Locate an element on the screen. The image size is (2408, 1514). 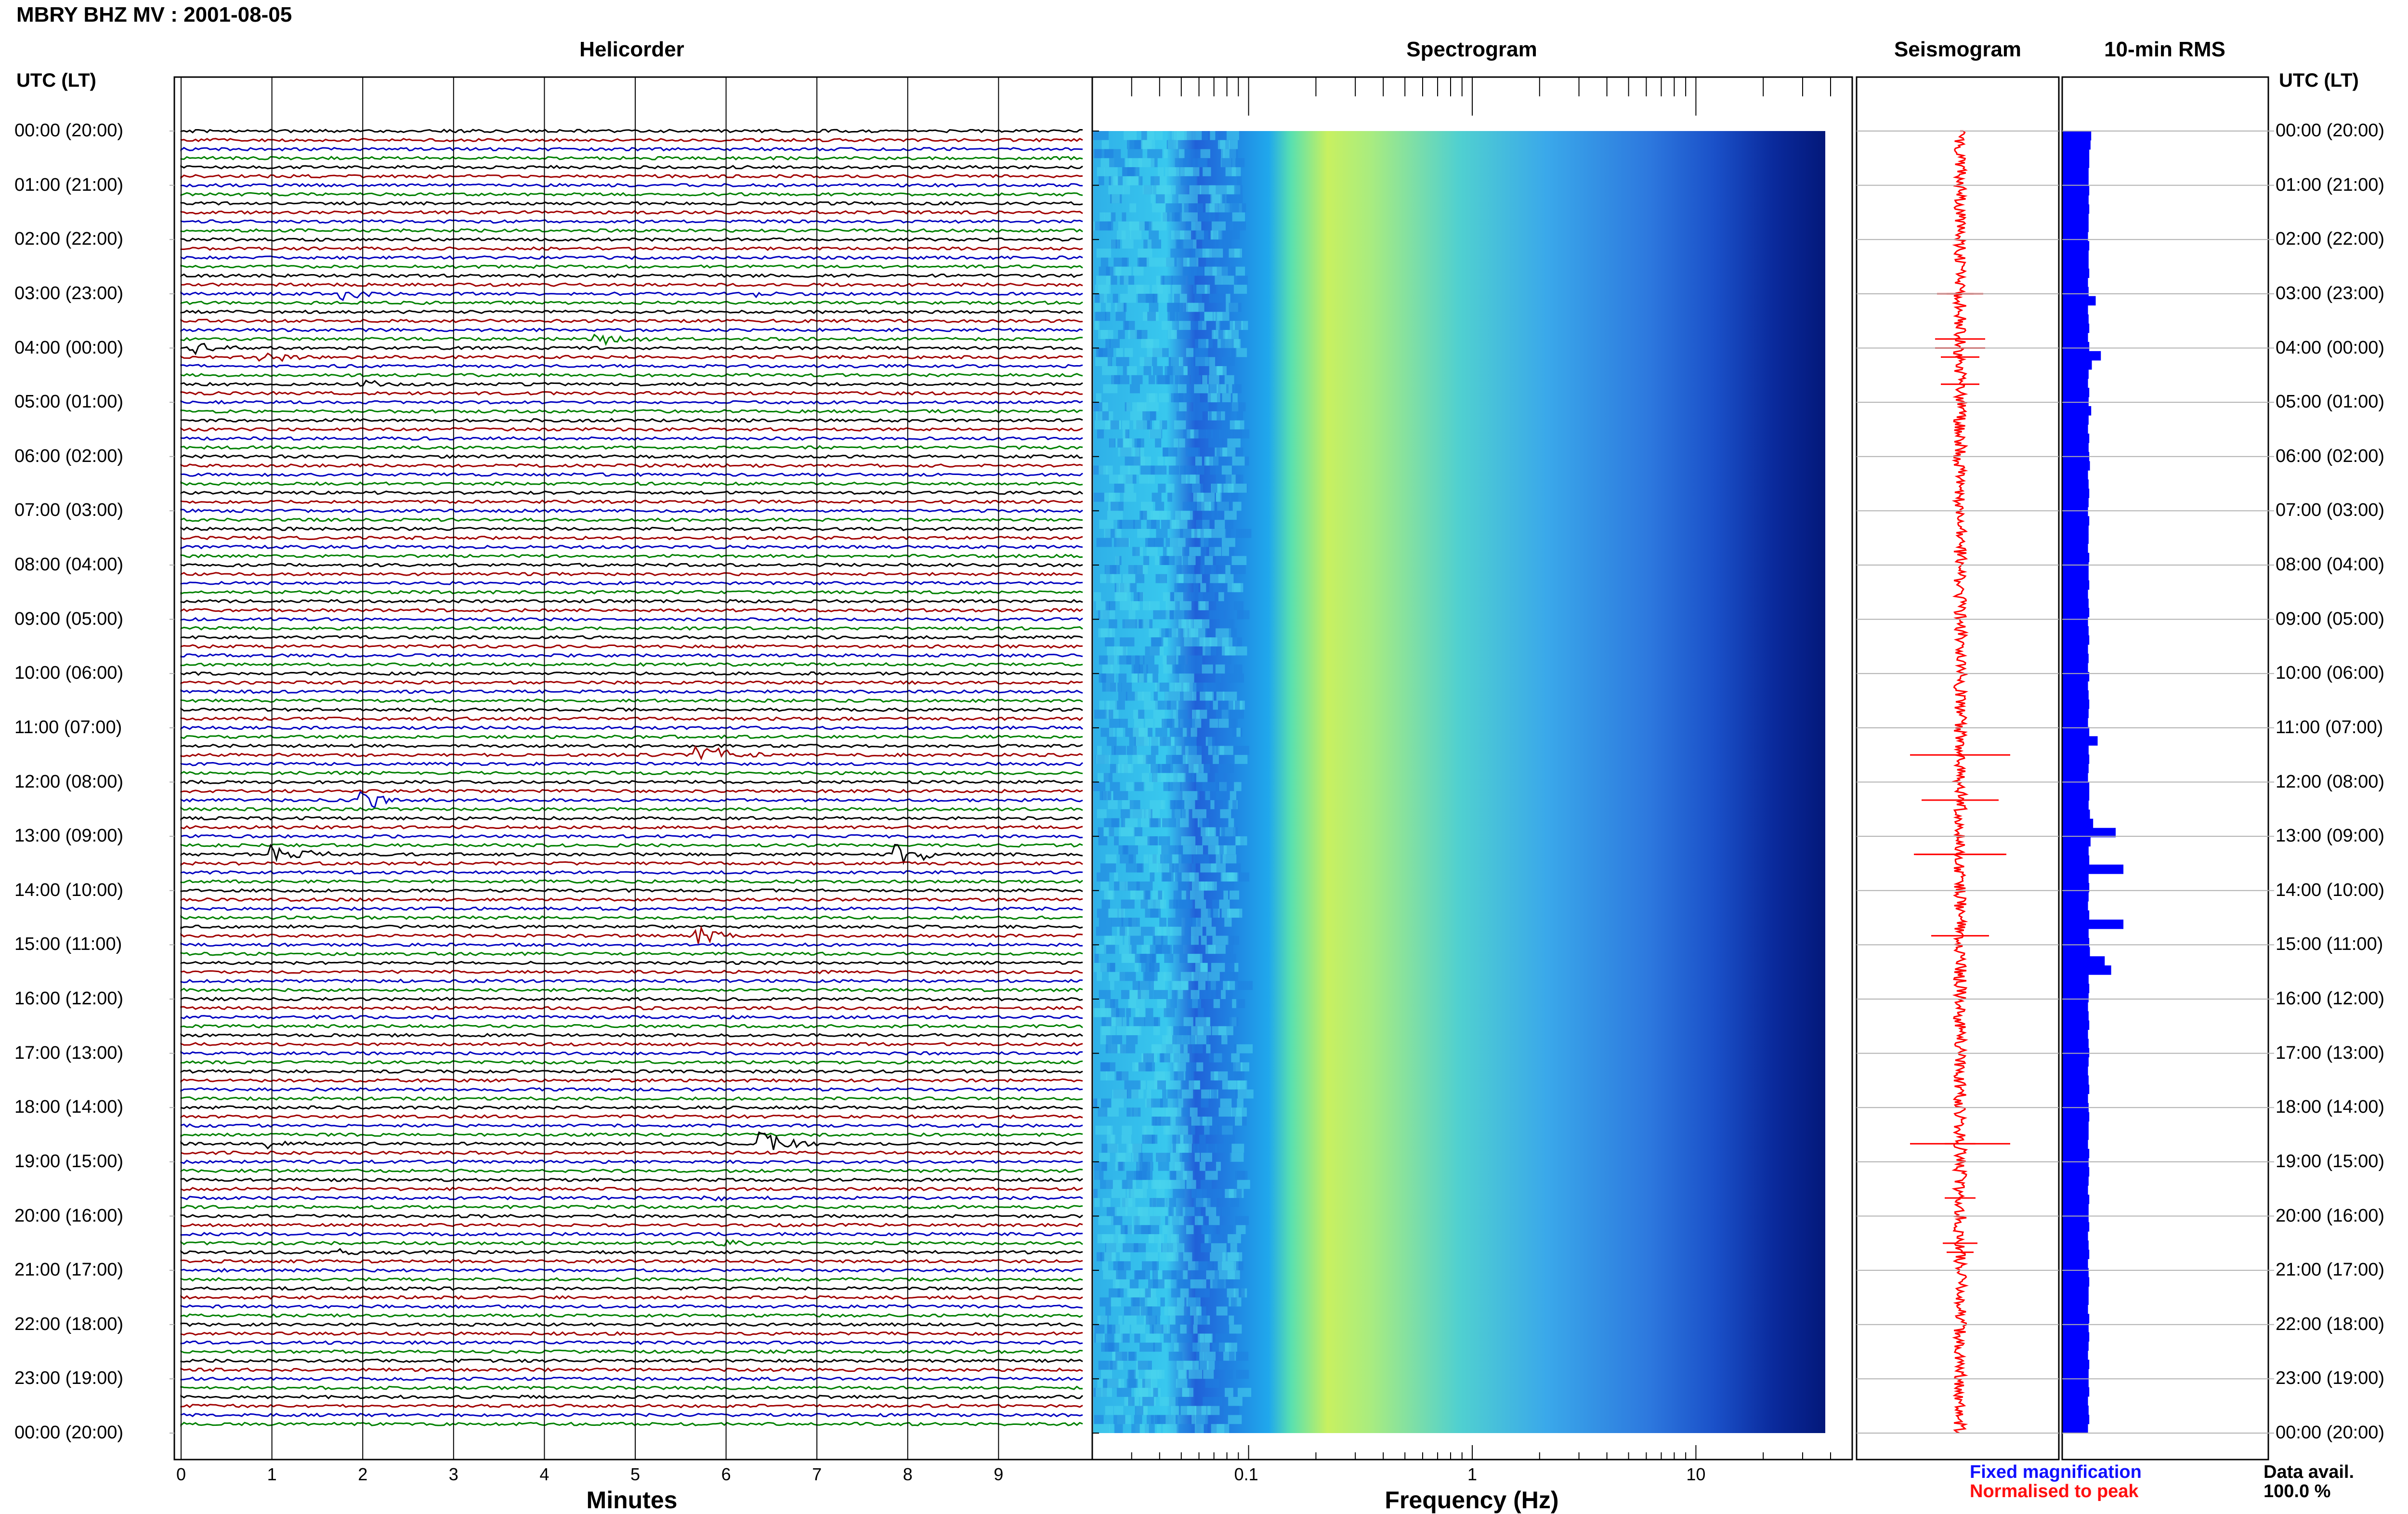
left-time-label: 19:00 (15:00) is located at coordinates (69, 1161).